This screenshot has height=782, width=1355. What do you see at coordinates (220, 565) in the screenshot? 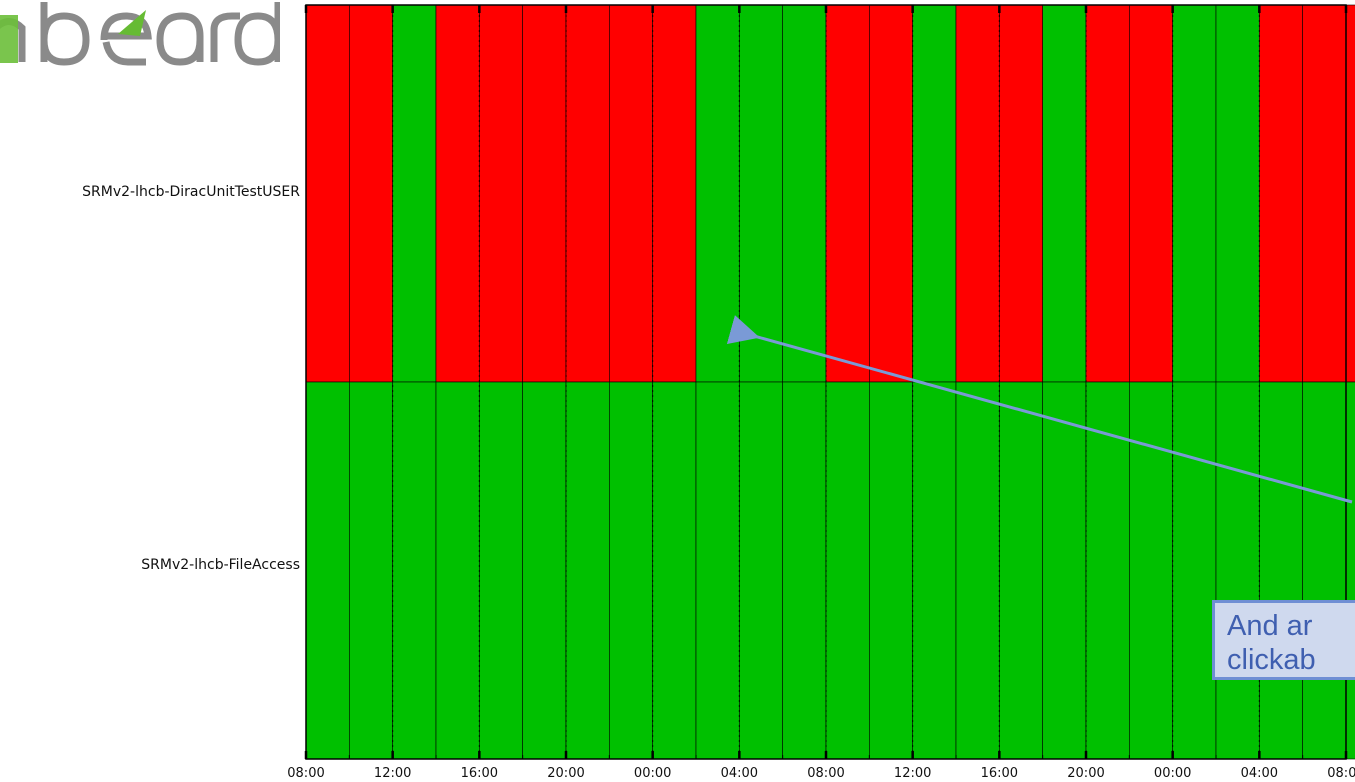
I see `row-label-file-access: SRMv2-lhcb-FileAccess` at bounding box center [220, 565].